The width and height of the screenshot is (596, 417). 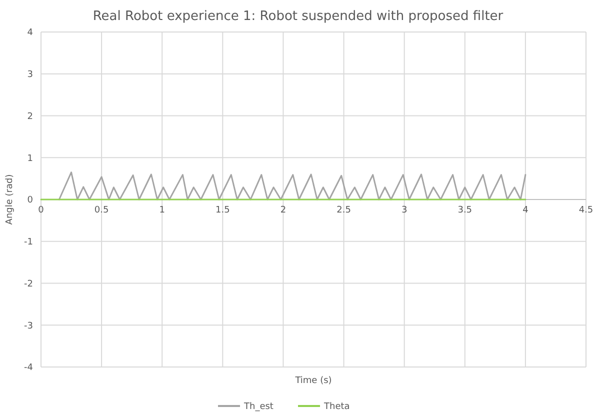 I want to click on legend-label: Theta, so click(x=336, y=407).